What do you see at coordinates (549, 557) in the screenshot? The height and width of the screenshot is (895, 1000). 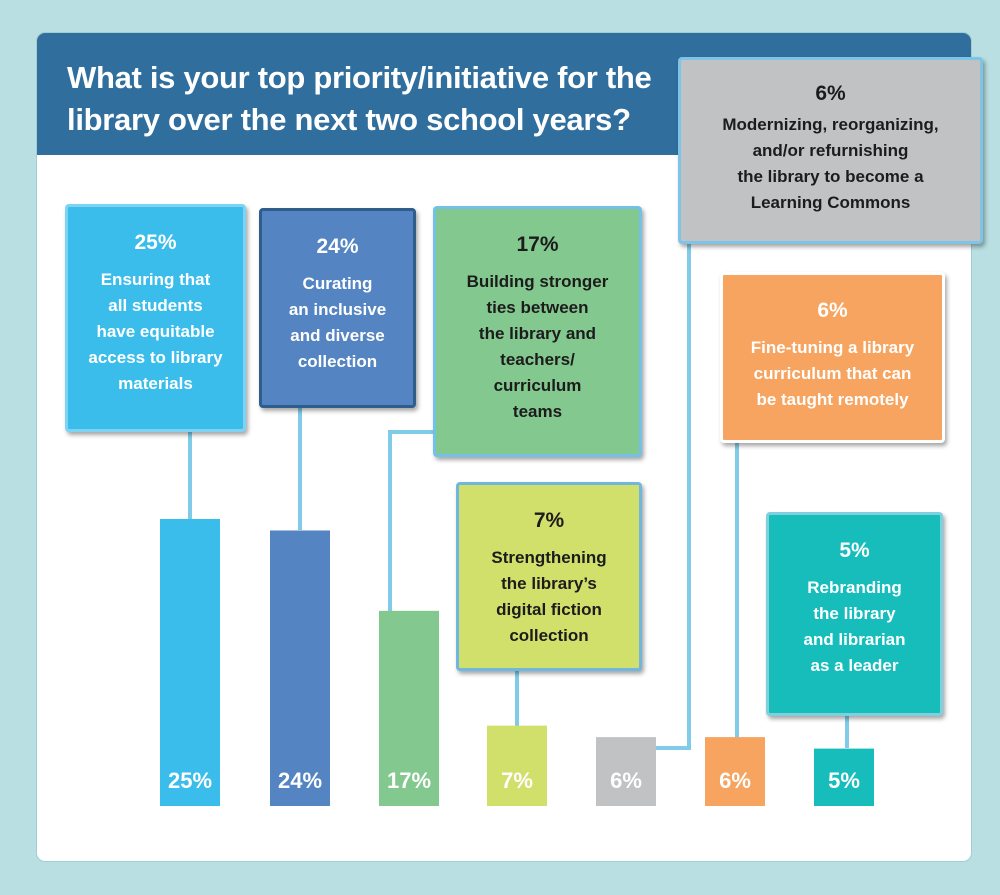 I see `callout-label-line: Strengthening` at bounding box center [549, 557].